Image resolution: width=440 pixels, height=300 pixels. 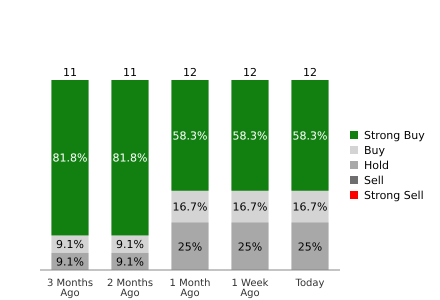 What do you see at coordinates (394, 195) in the screenshot?
I see `legend-label: Strong Sell` at bounding box center [394, 195].